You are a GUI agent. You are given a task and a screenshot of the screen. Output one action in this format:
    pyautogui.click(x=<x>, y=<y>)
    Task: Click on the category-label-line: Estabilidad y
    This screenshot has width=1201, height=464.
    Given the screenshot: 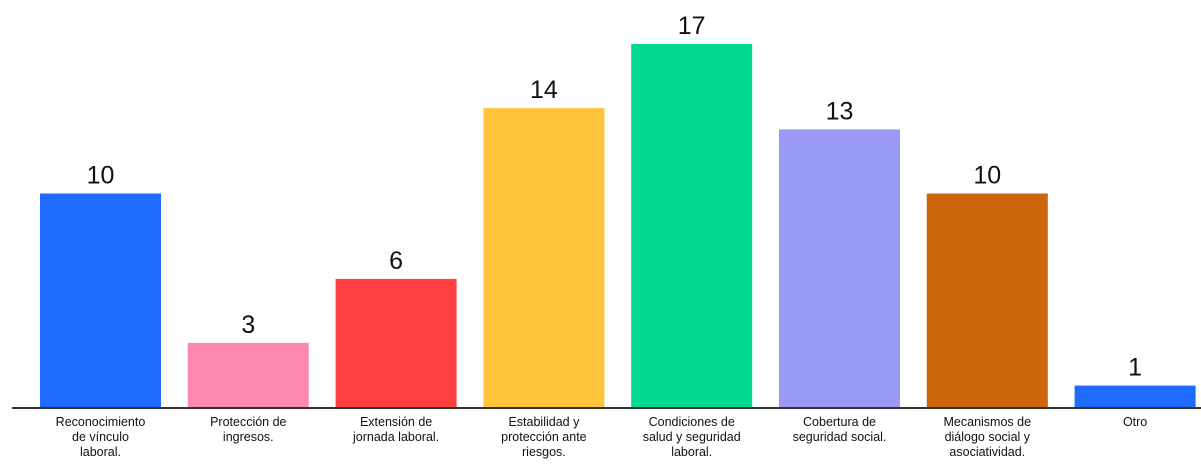 What is the action you would take?
    pyautogui.click(x=544, y=422)
    